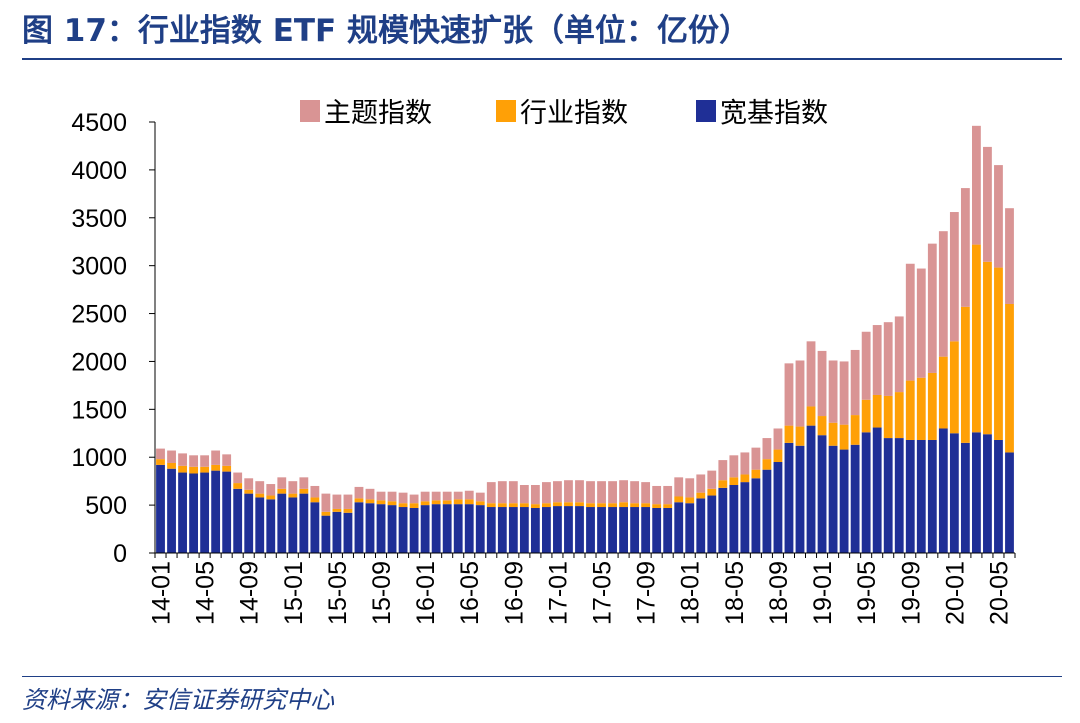 The image size is (1080, 723). Describe the element at coordinates (238, 486) in the screenshot. I see `bar-segment-14-08-s1` at that location.